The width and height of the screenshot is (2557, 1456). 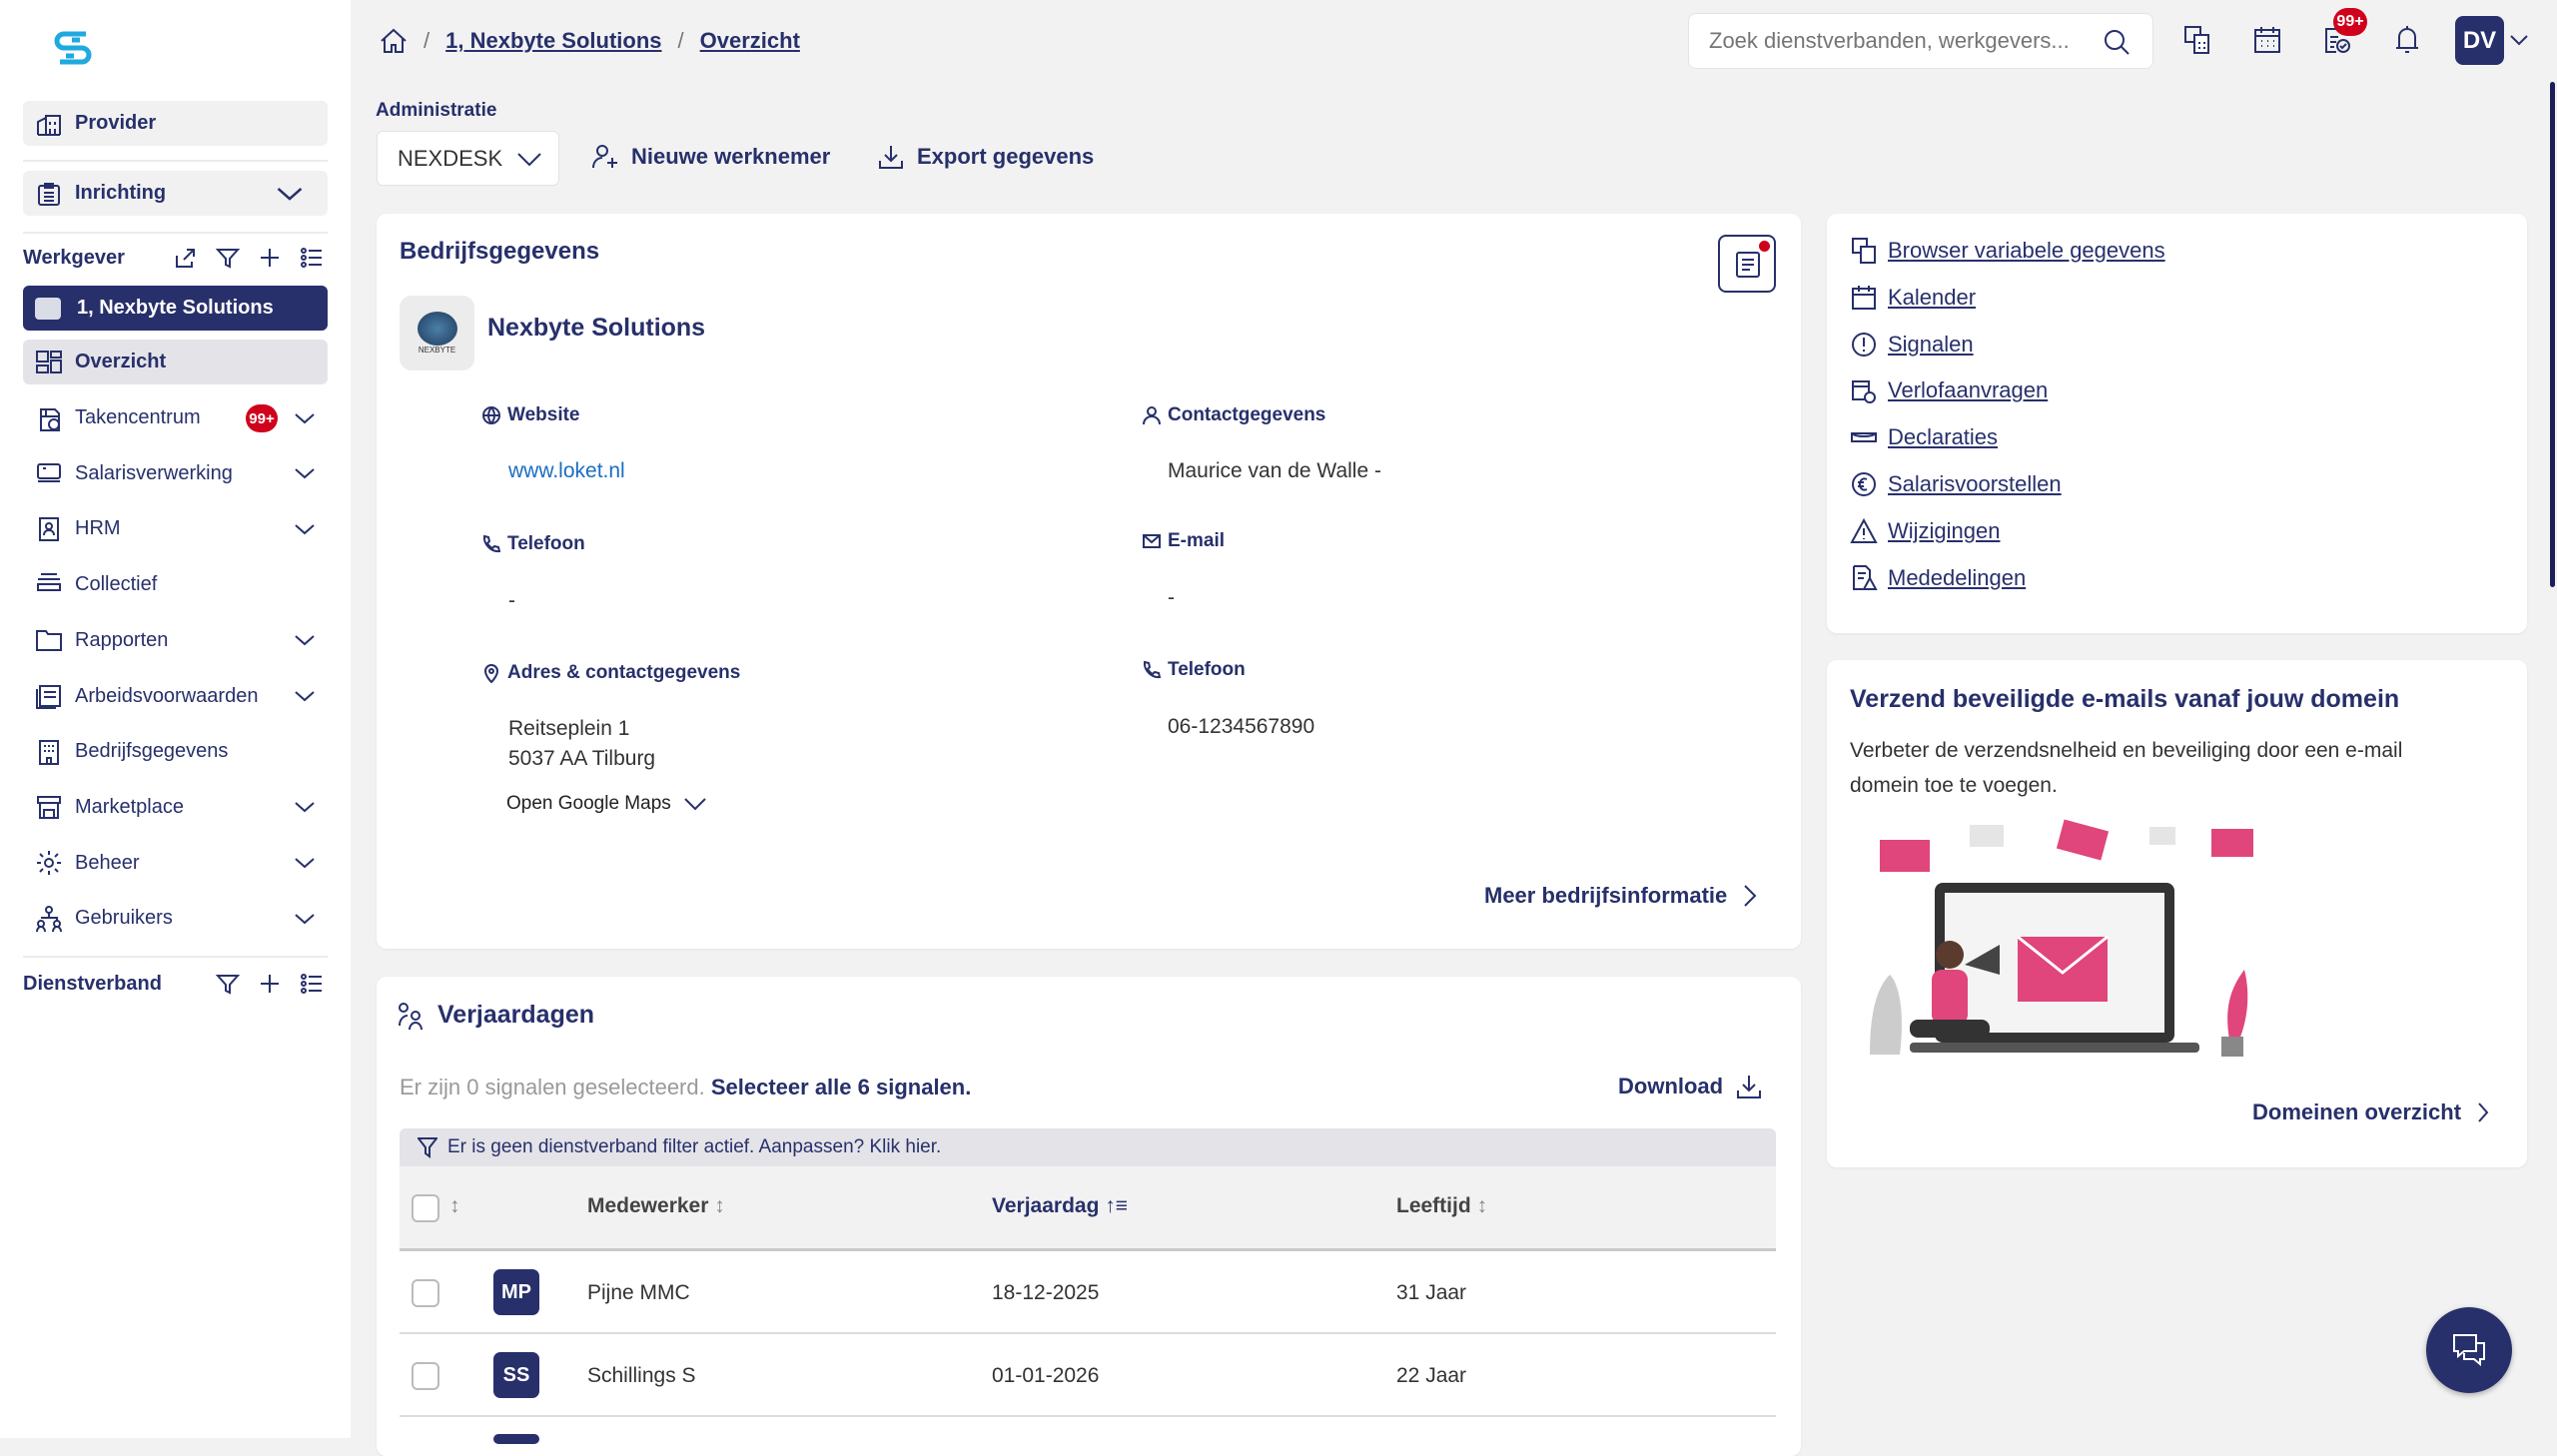 What do you see at coordinates (262, 418) in the screenshot?
I see `tasks-count-badge: 99+` at bounding box center [262, 418].